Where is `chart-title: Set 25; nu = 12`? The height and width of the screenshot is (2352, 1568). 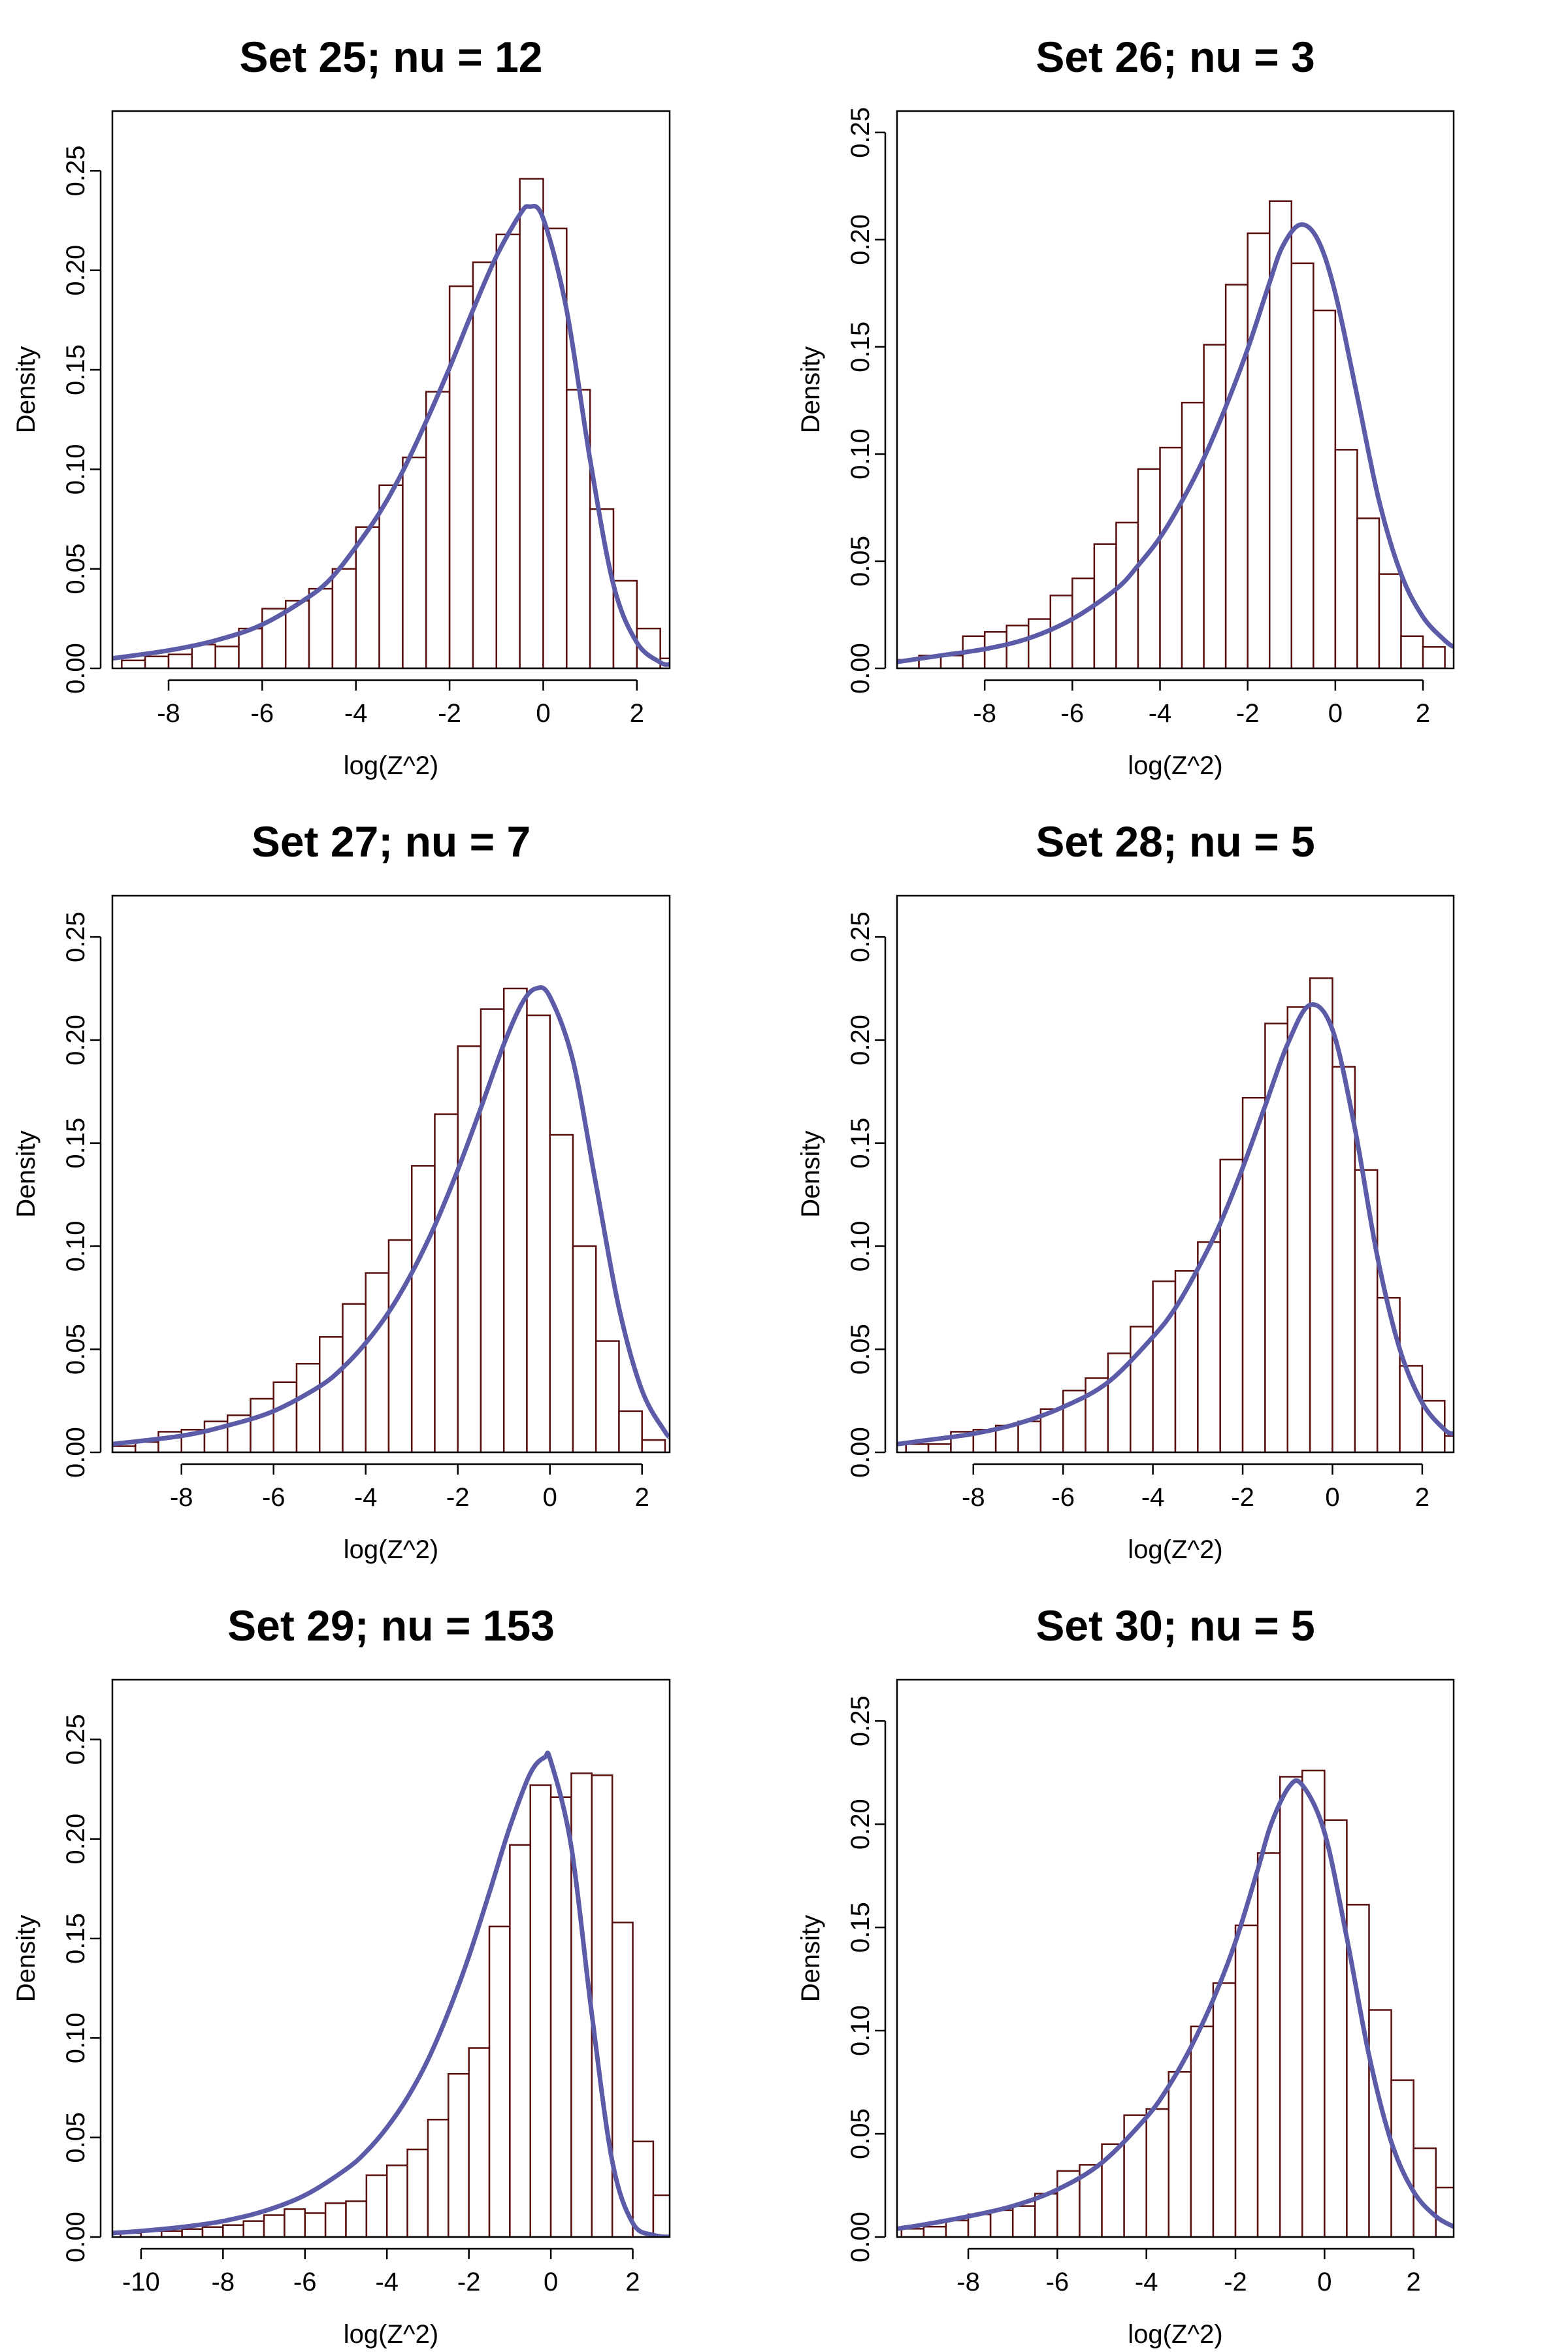 chart-title: Set 25; nu = 12 is located at coordinates (390, 57).